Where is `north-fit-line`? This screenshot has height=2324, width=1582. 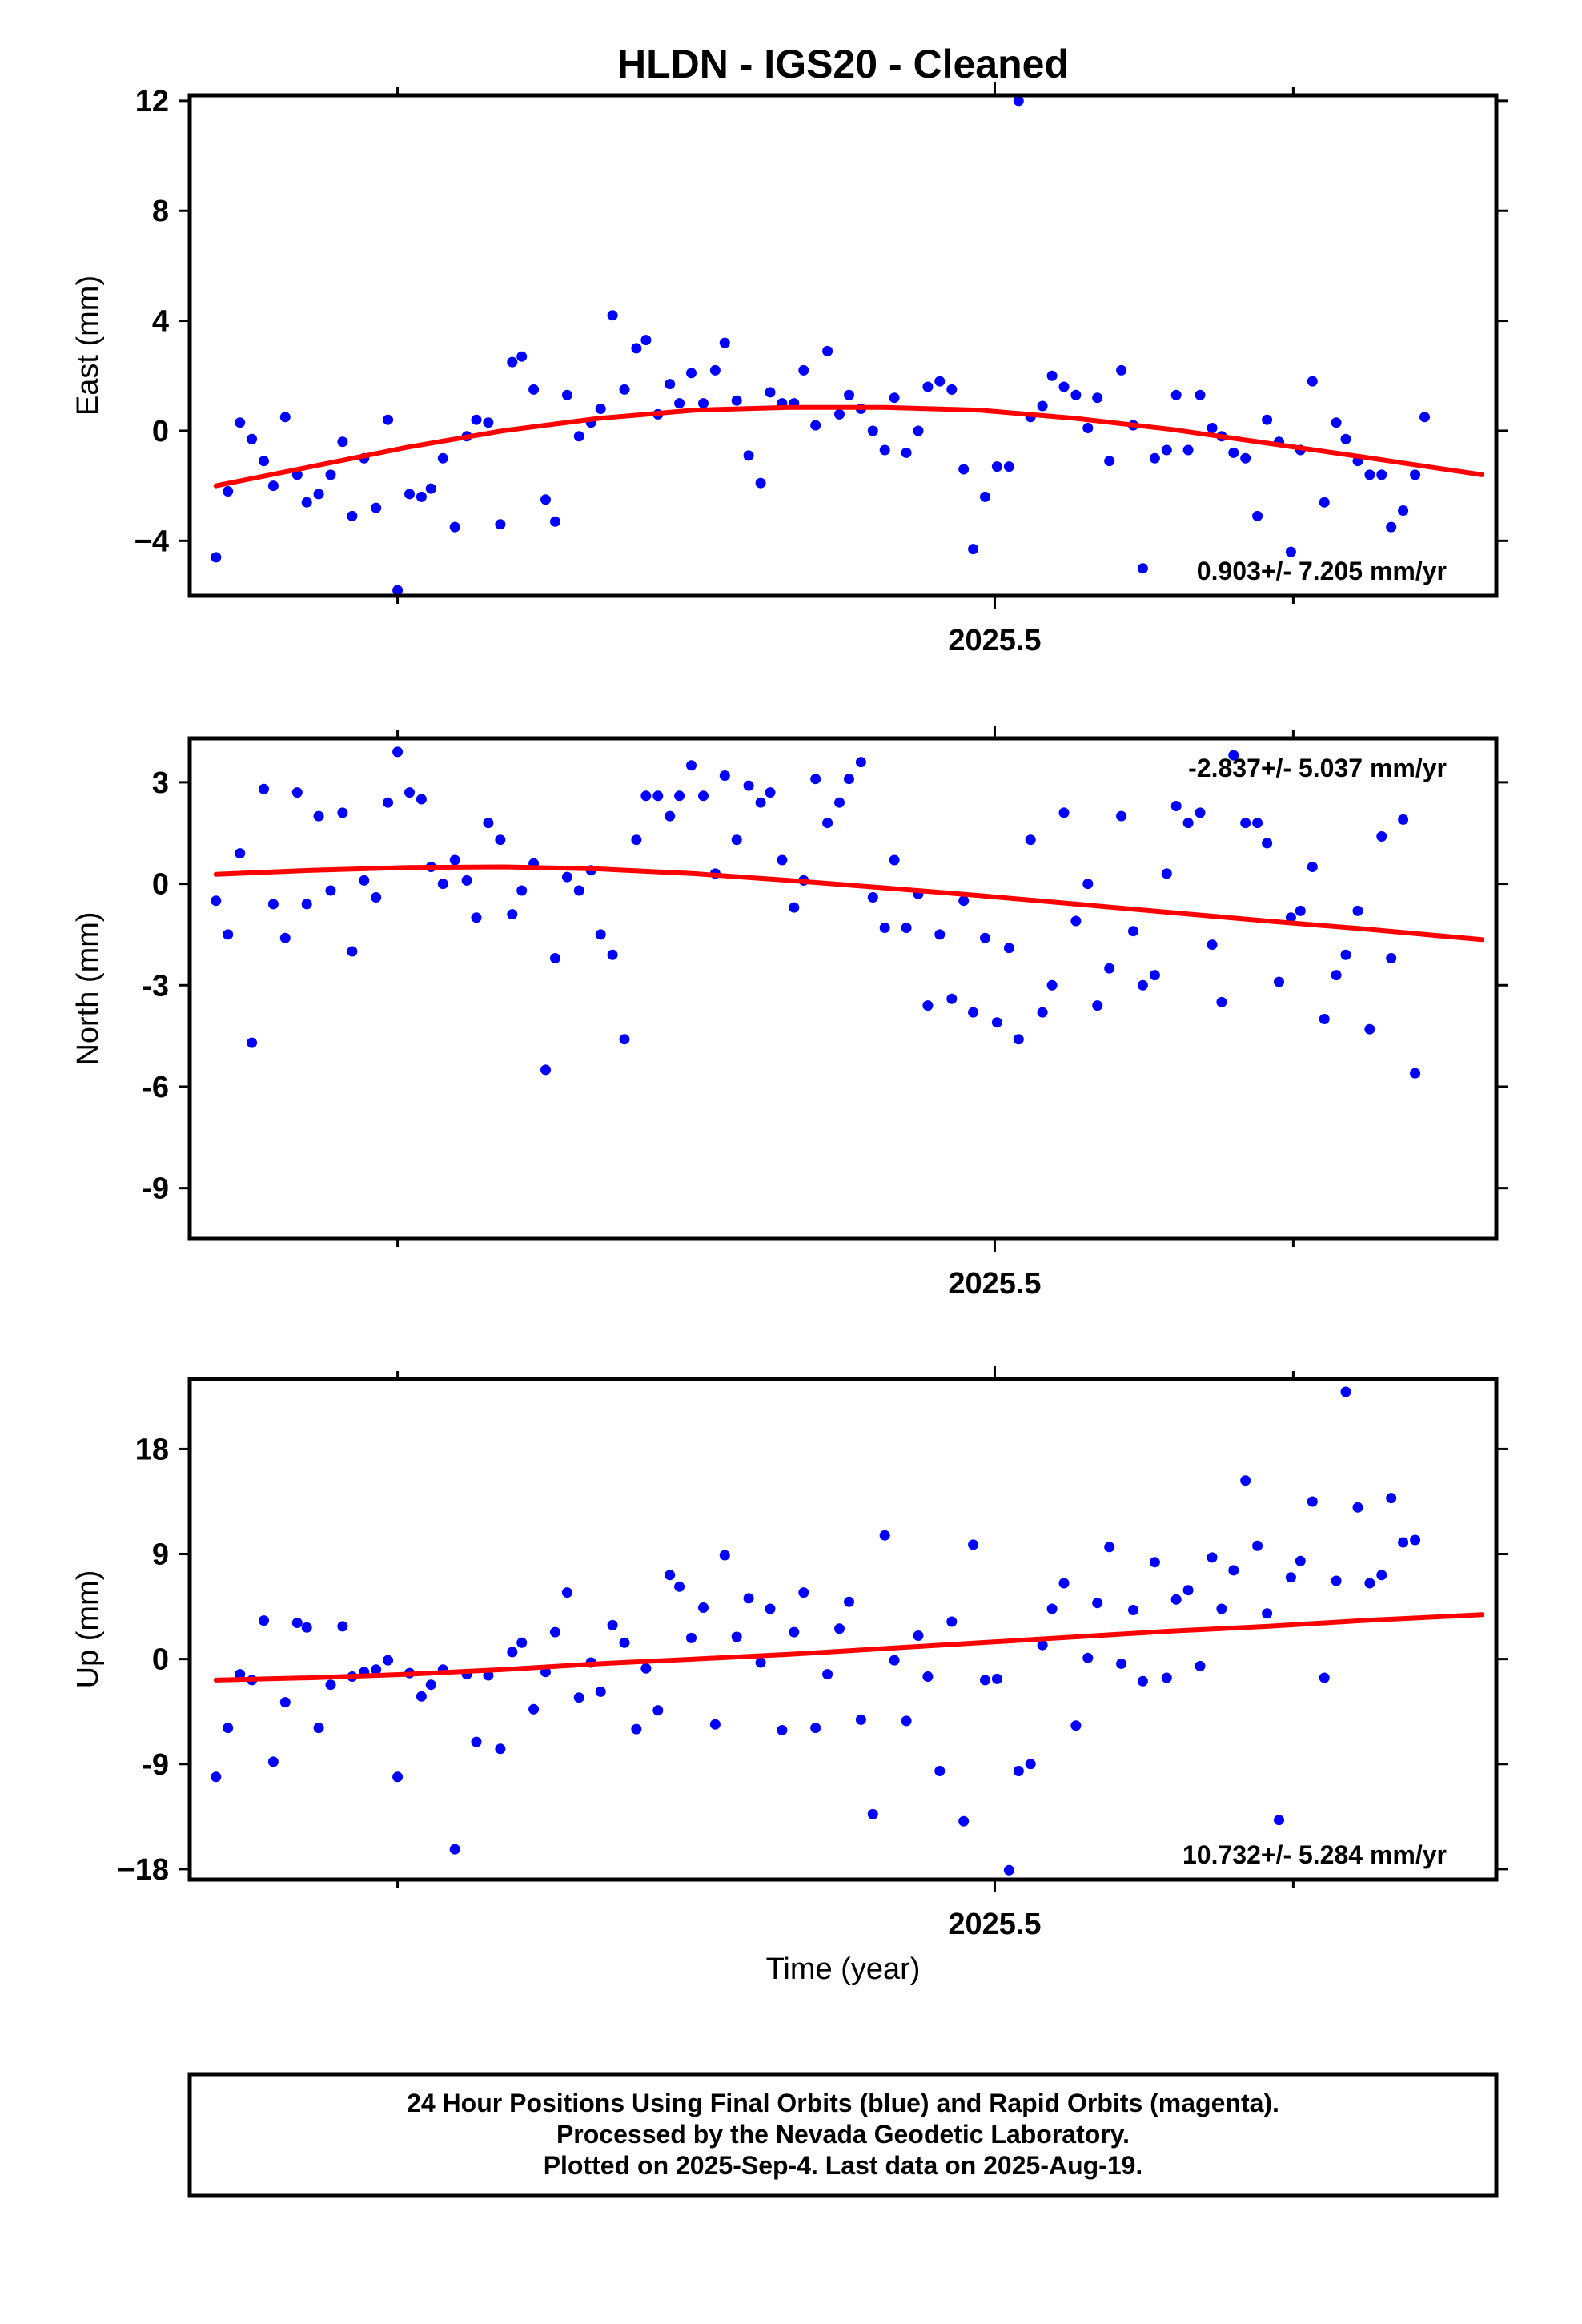 north-fit-line is located at coordinates (849, 904).